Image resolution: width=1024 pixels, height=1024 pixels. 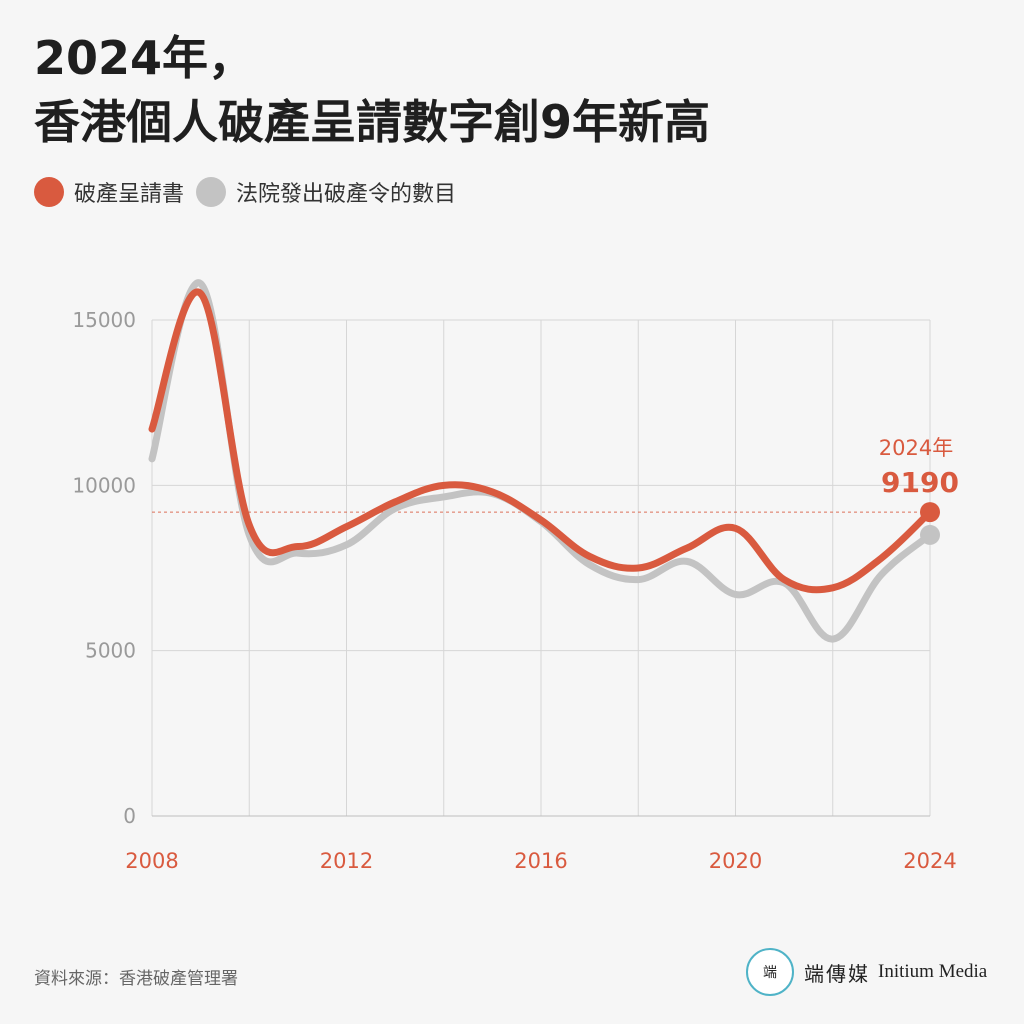 What do you see at coordinates (735, 861) in the screenshot?
I see `x-tick-label: 2020` at bounding box center [735, 861].